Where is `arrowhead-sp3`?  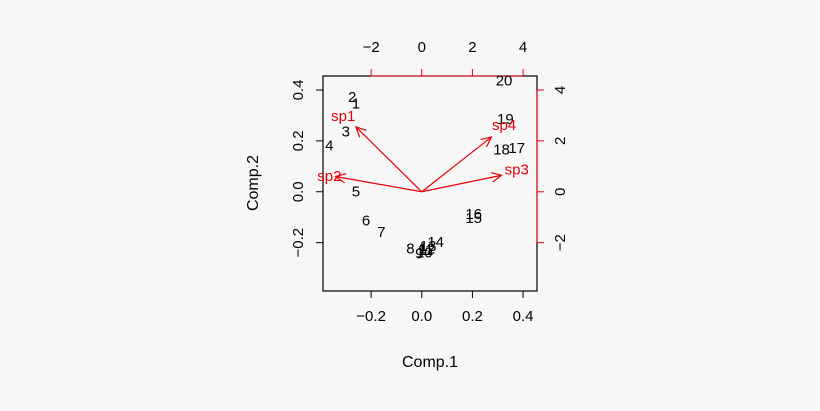
arrowhead-sp3 is located at coordinates (496, 177).